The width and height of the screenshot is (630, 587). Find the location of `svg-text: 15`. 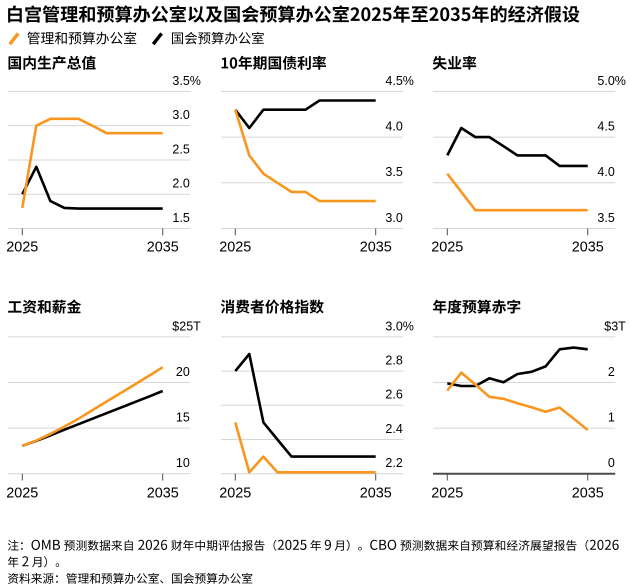

svg-text: 15 is located at coordinates (183, 418).